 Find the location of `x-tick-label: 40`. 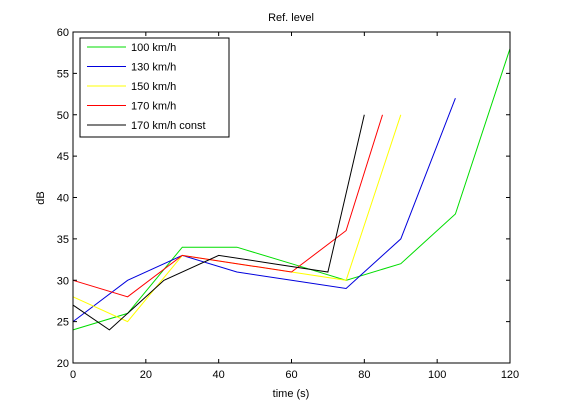

x-tick-label: 40 is located at coordinates (219, 375).